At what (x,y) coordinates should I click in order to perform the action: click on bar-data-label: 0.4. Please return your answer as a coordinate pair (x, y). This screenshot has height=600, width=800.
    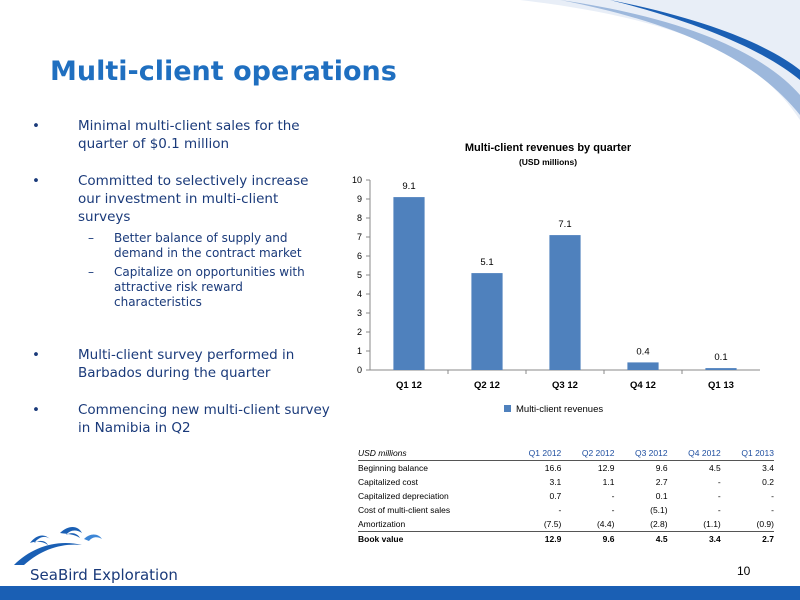
    Looking at the image, I should click on (642, 351).